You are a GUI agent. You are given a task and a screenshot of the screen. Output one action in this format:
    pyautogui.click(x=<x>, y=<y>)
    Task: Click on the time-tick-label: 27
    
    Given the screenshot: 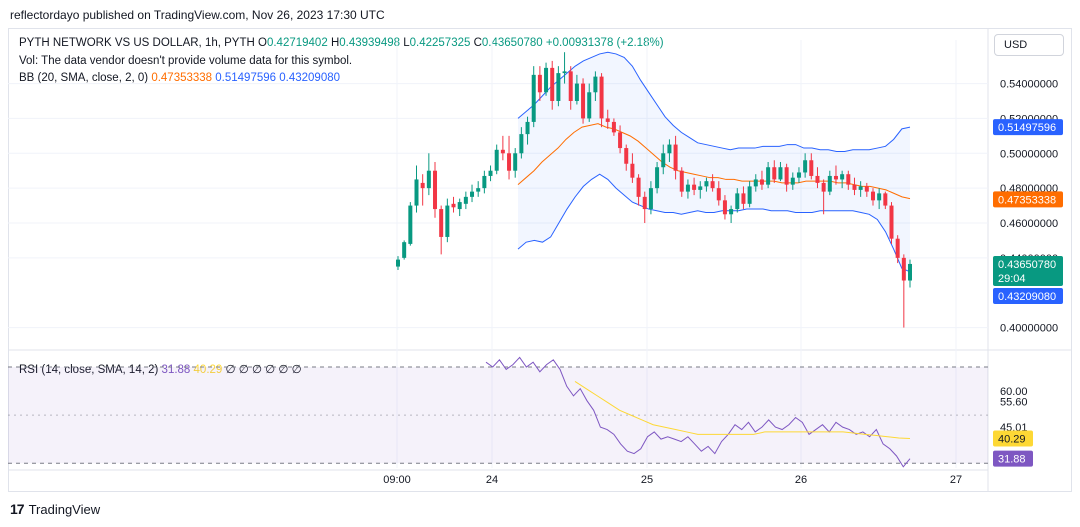 What is the action you would take?
    pyautogui.click(x=956, y=480)
    